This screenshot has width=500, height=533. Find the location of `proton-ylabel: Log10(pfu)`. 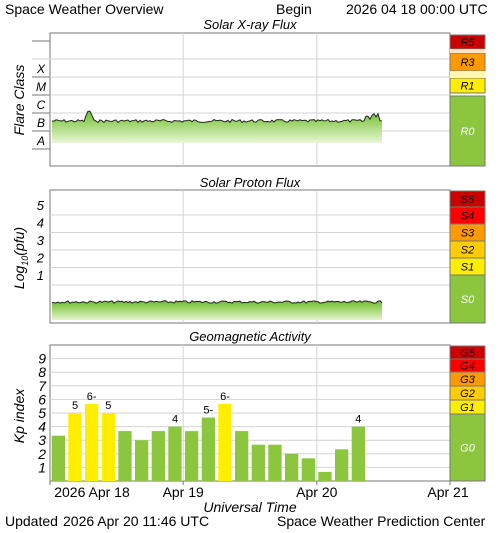

proton-ylabel: Log10(pfu) is located at coordinates (20, 258).